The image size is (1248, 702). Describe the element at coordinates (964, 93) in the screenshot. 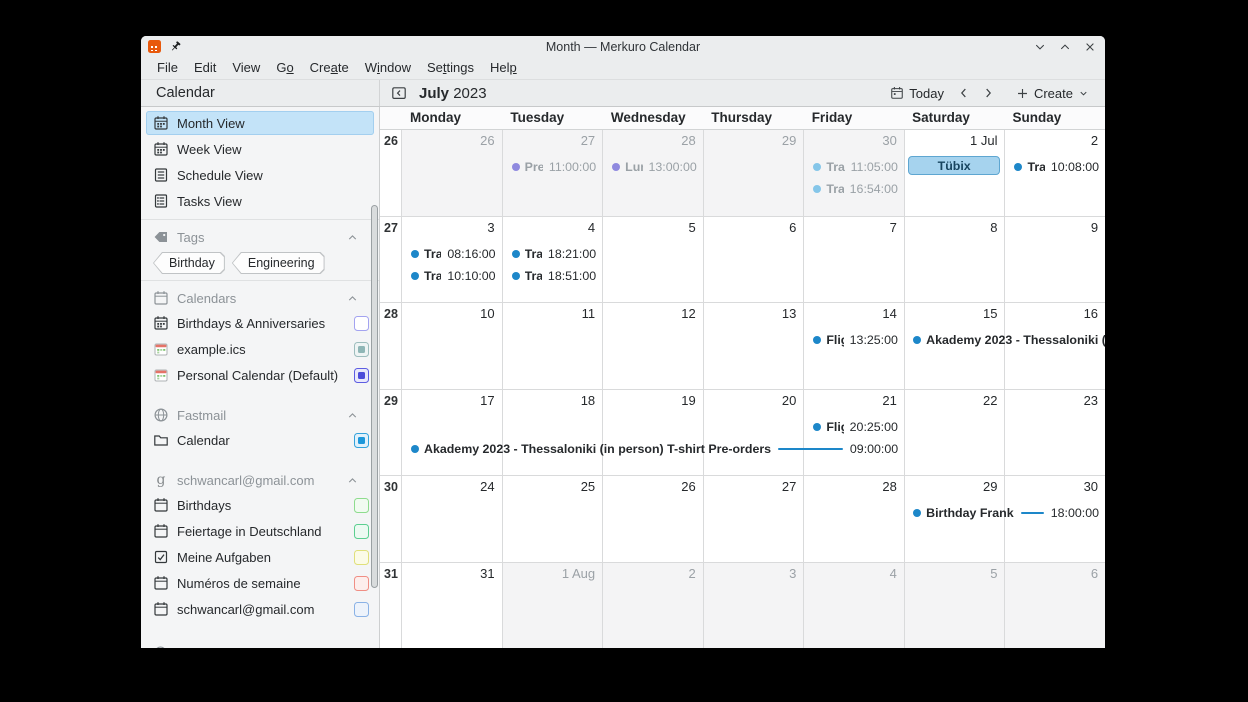

I see `previous-month-button` at that location.